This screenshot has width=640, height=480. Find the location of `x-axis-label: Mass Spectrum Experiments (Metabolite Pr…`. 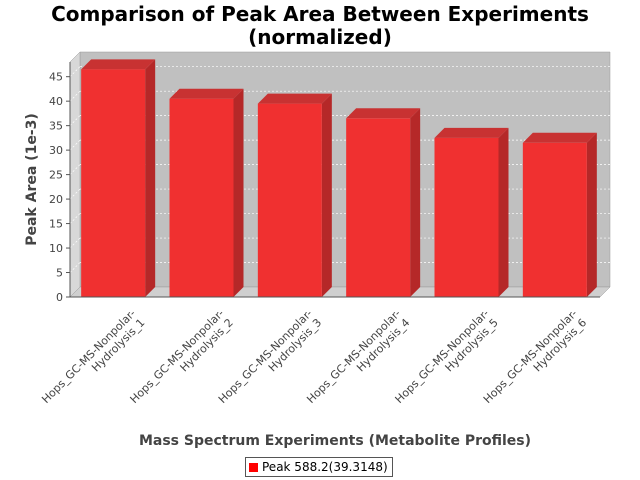

x-axis-label: Mass Spectrum Experiments (Metabolite Pr… is located at coordinates (335, 441).